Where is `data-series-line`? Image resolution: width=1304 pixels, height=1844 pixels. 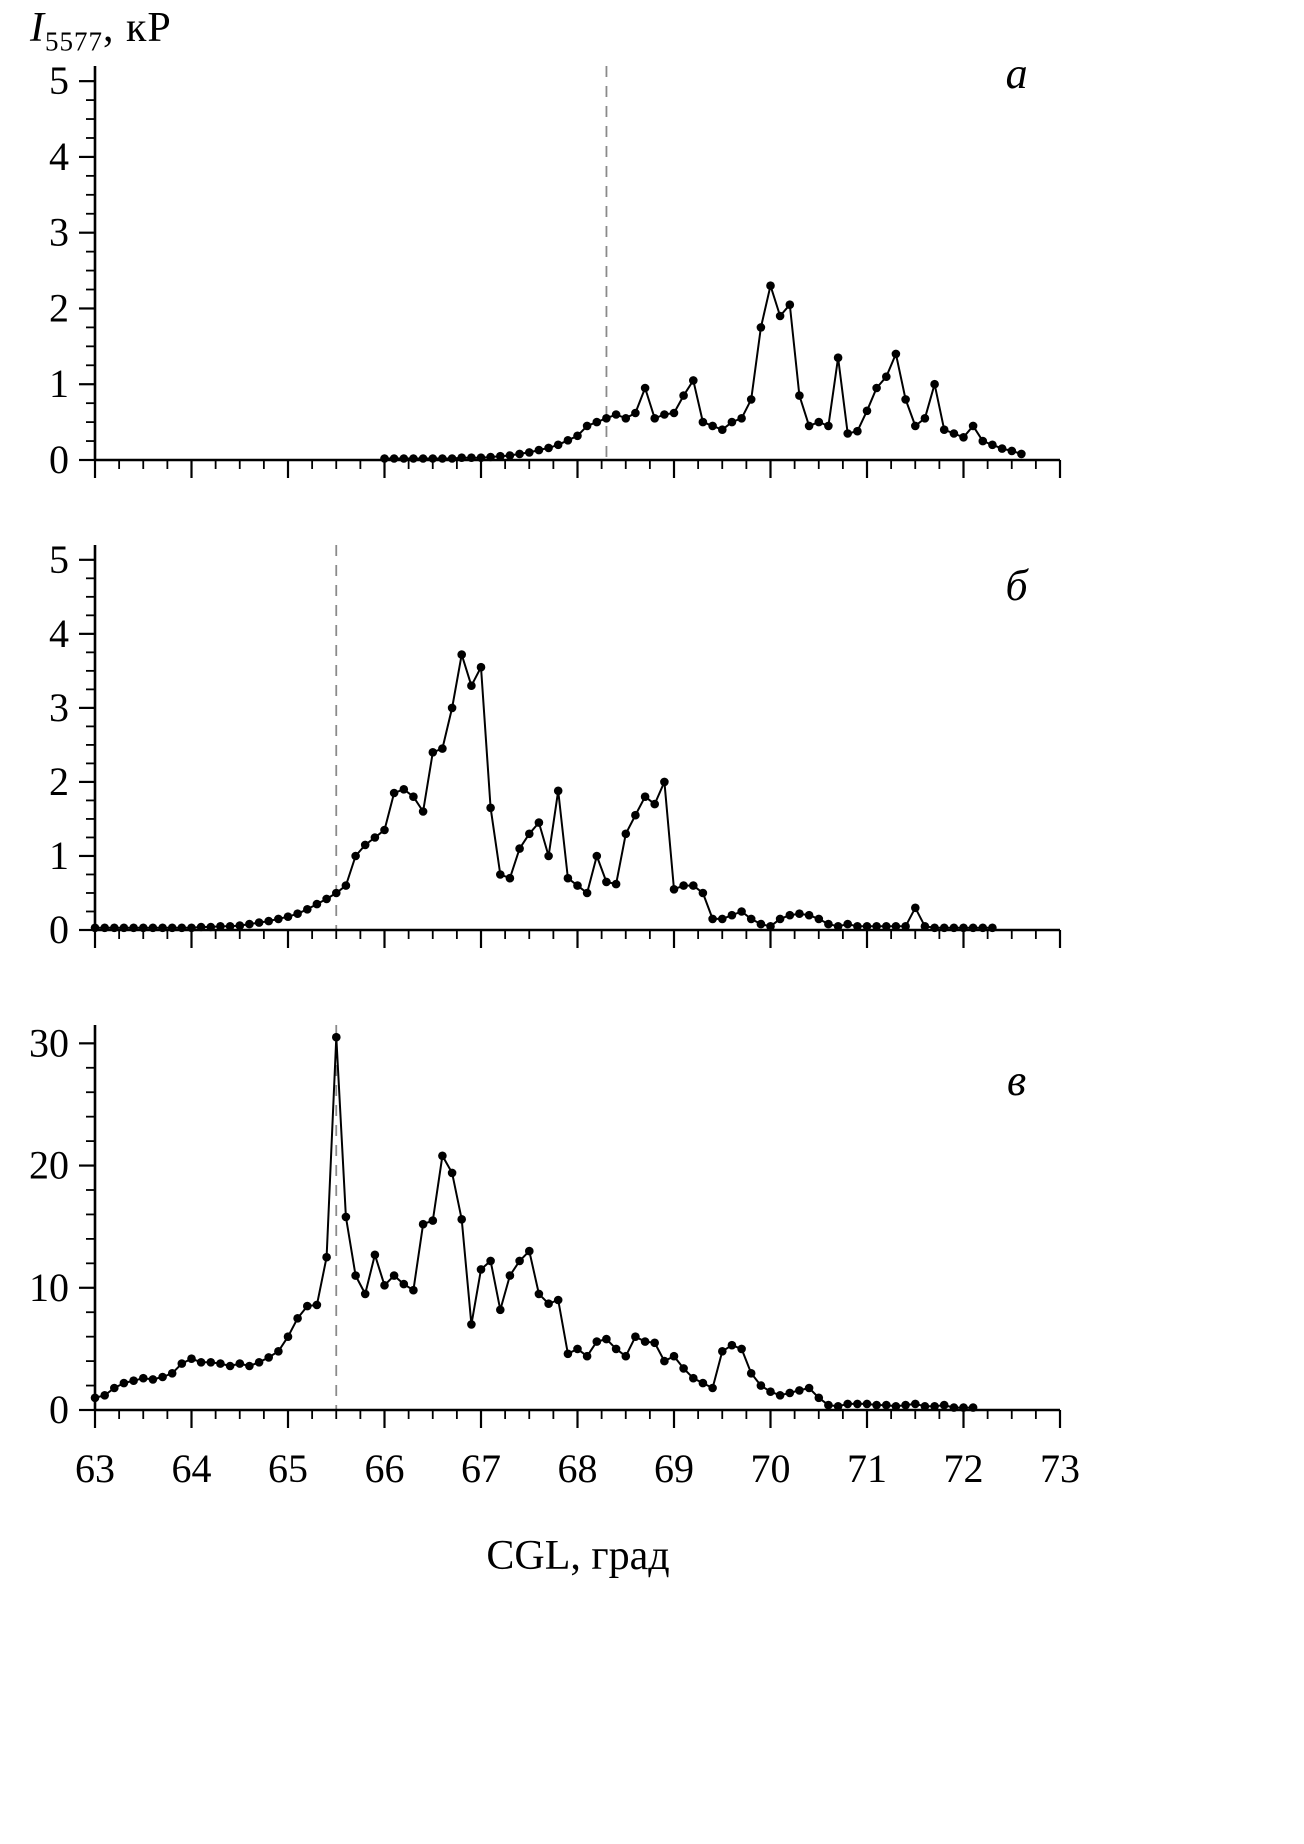 data-series-line is located at coordinates (534, 1222).